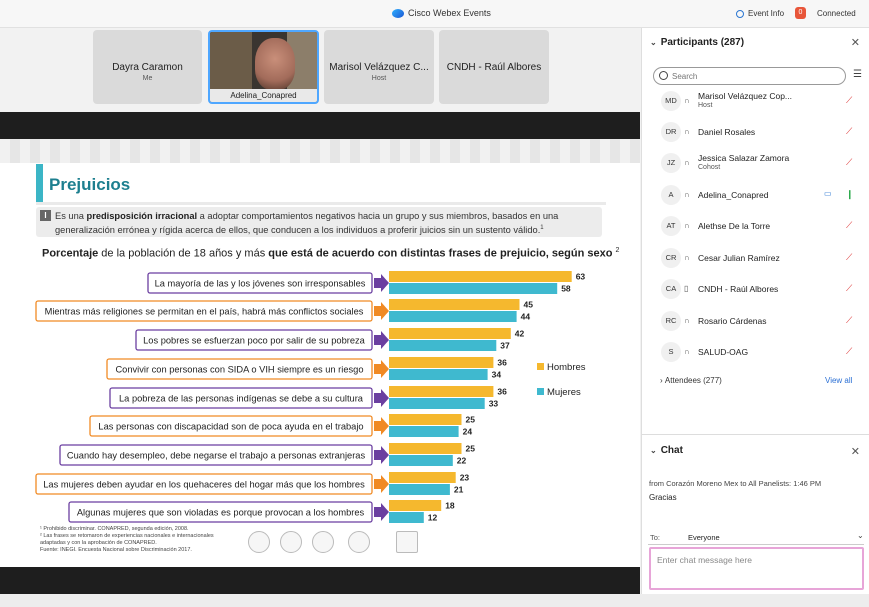 The image size is (869, 607). What do you see at coordinates (755, 289) in the screenshot?
I see `participant-row: CA ▯ CNDH - Raúl Albores ⟋` at bounding box center [755, 289].